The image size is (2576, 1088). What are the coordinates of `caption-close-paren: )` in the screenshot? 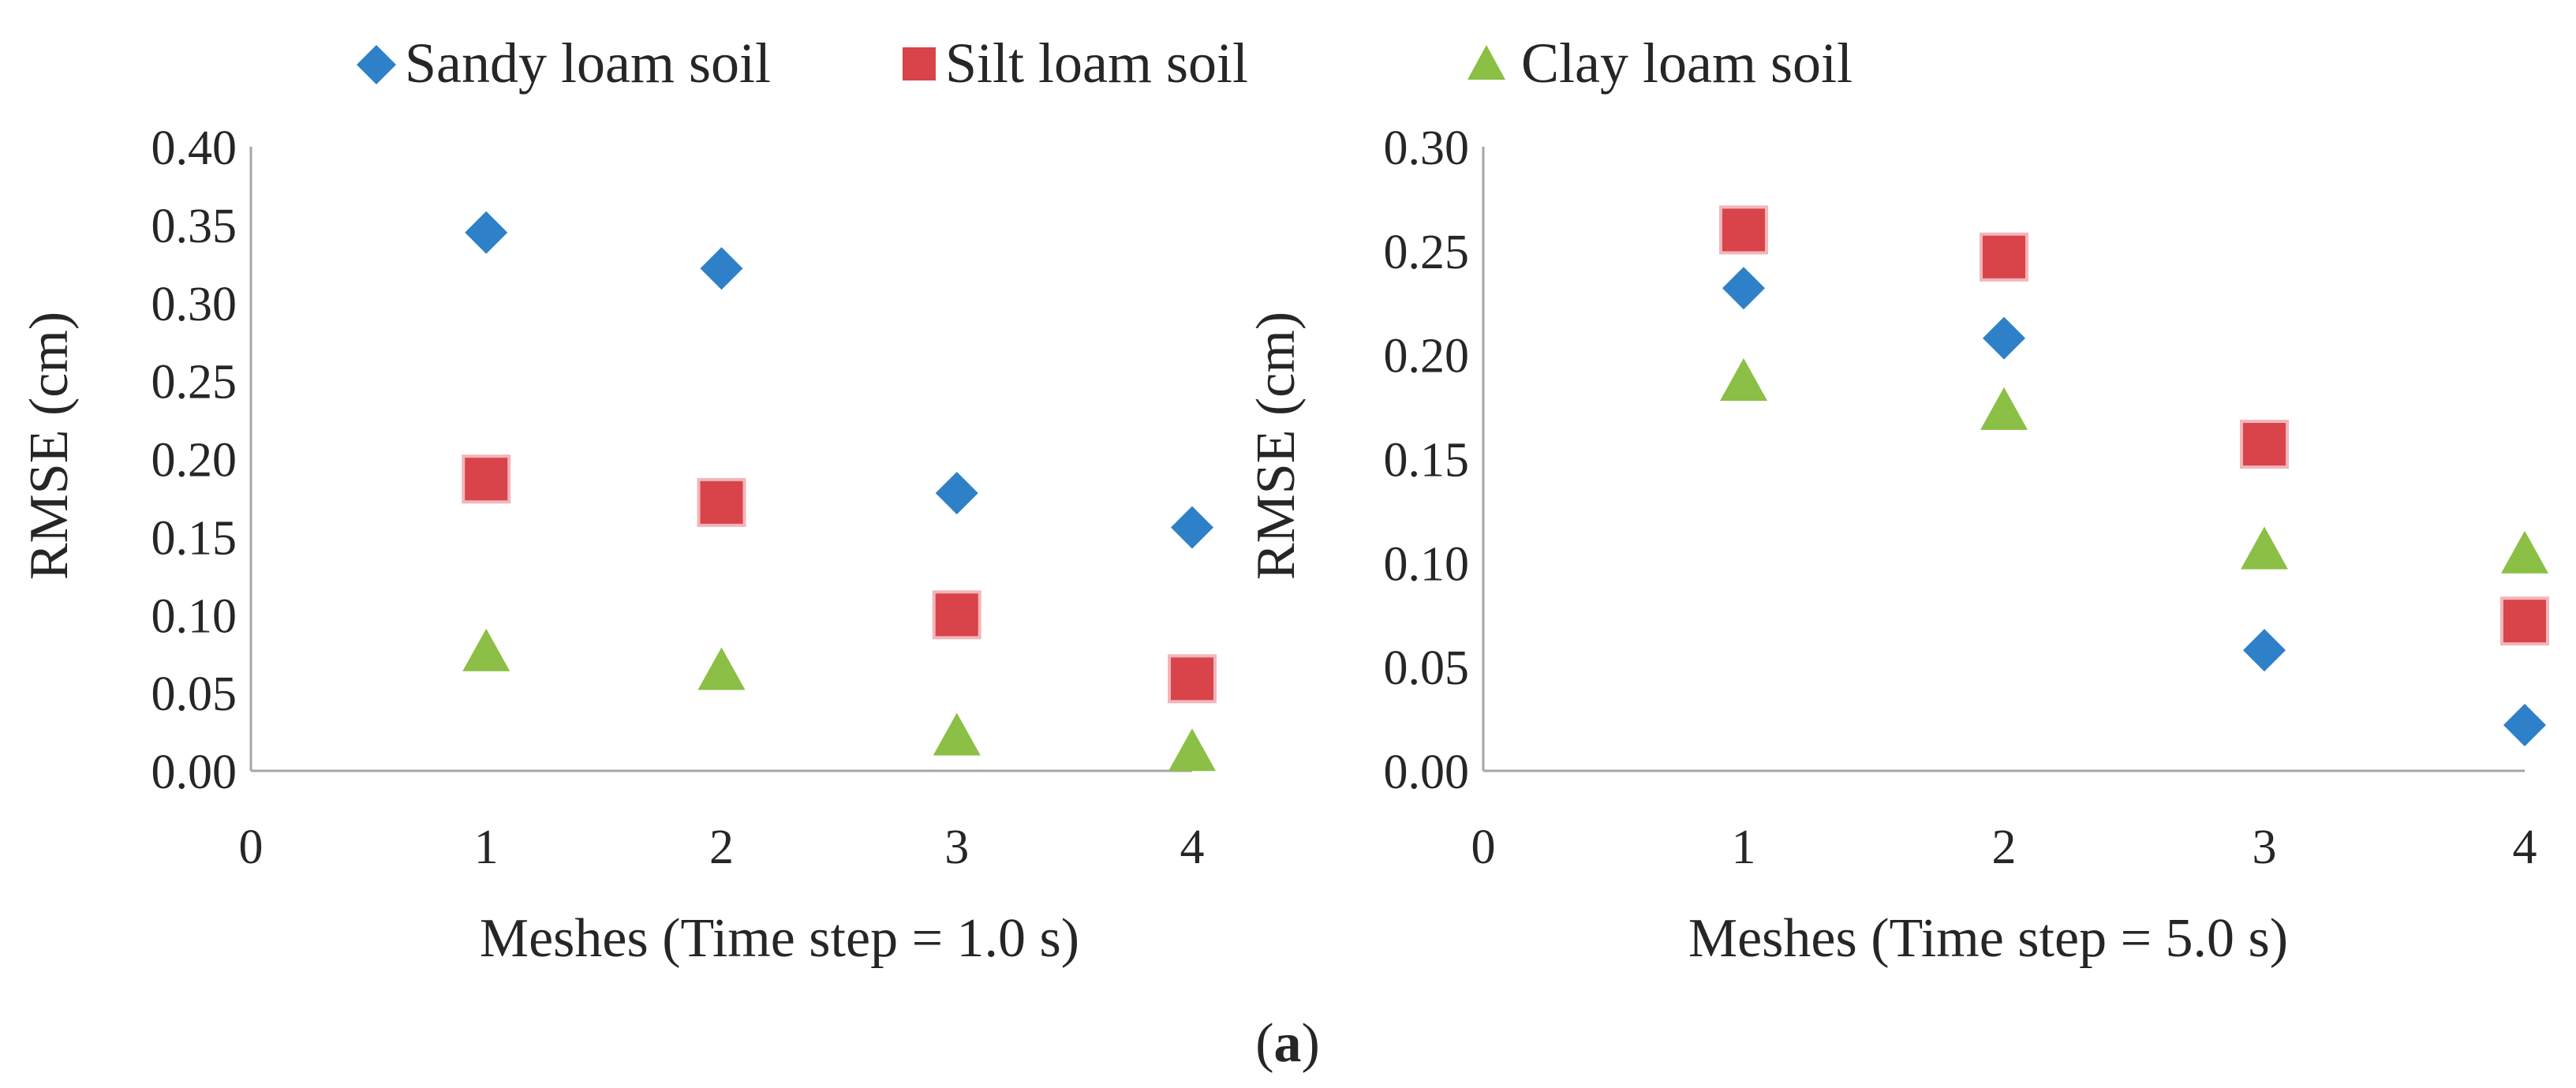 It's located at (1311, 1044).